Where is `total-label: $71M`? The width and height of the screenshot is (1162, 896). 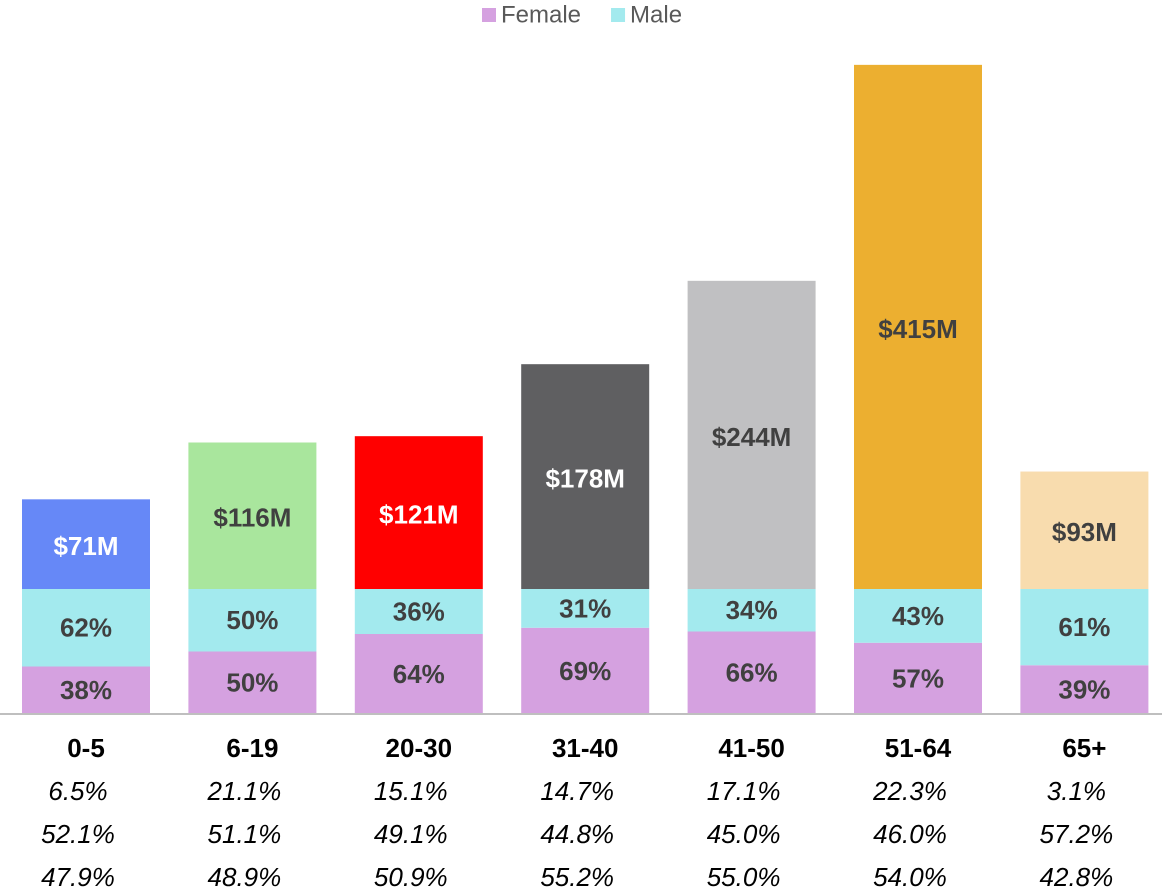
total-label: $71M is located at coordinates (85, 546).